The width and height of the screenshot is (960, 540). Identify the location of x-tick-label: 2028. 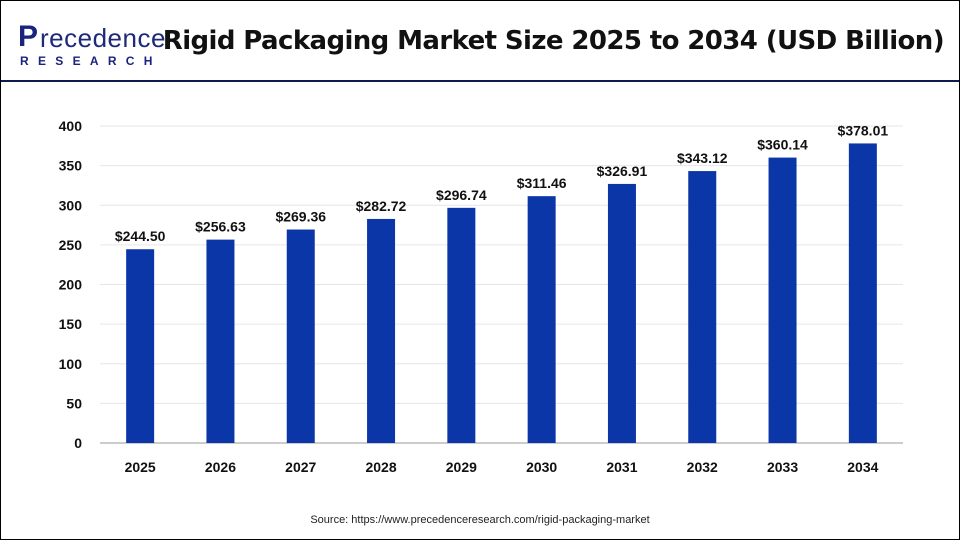
(380, 467).